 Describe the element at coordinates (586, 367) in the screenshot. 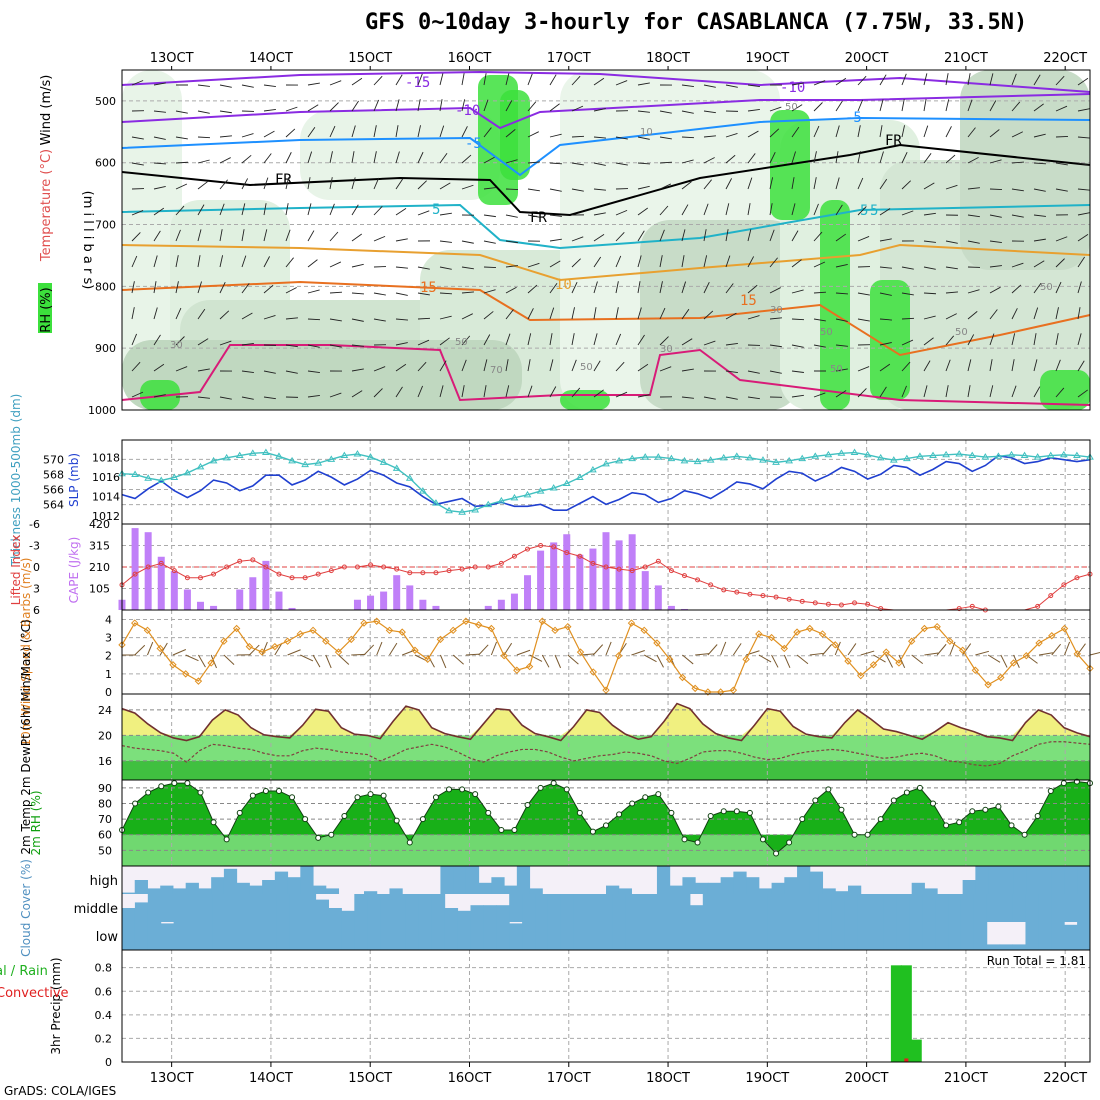

I see `rh-contour-label: 50` at that location.